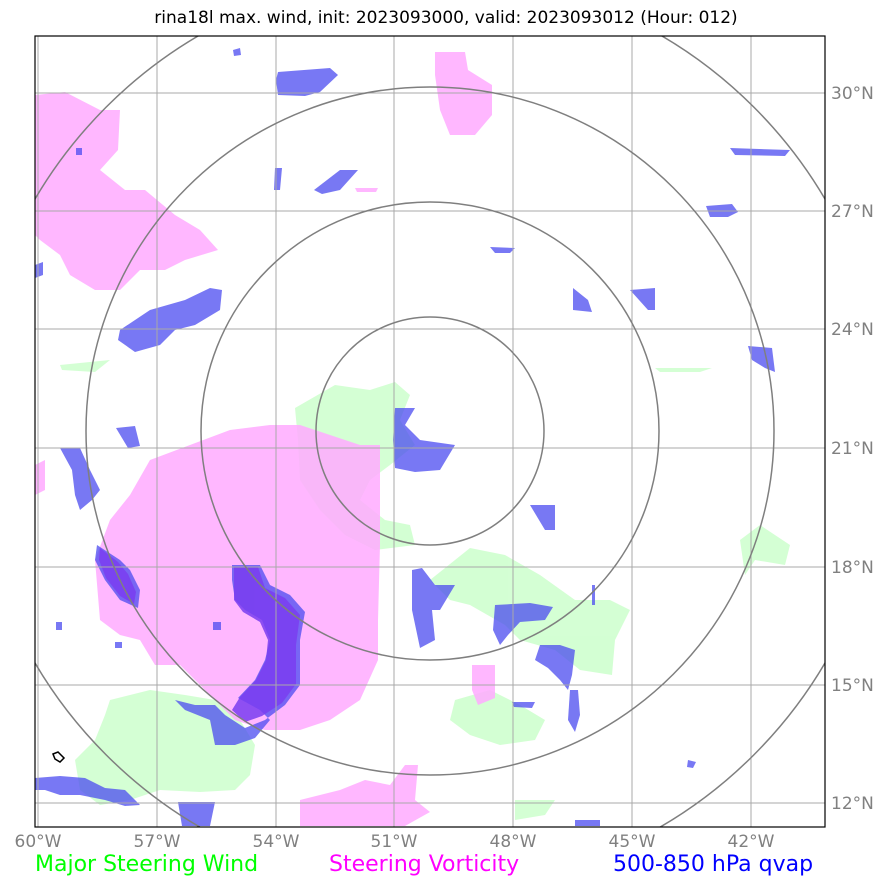 The height and width of the screenshot is (891, 892). I want to click on longitude-labels: 60°W 57°W 54°W 51°W 48°W 45°W 42°W, so click(395, 842).